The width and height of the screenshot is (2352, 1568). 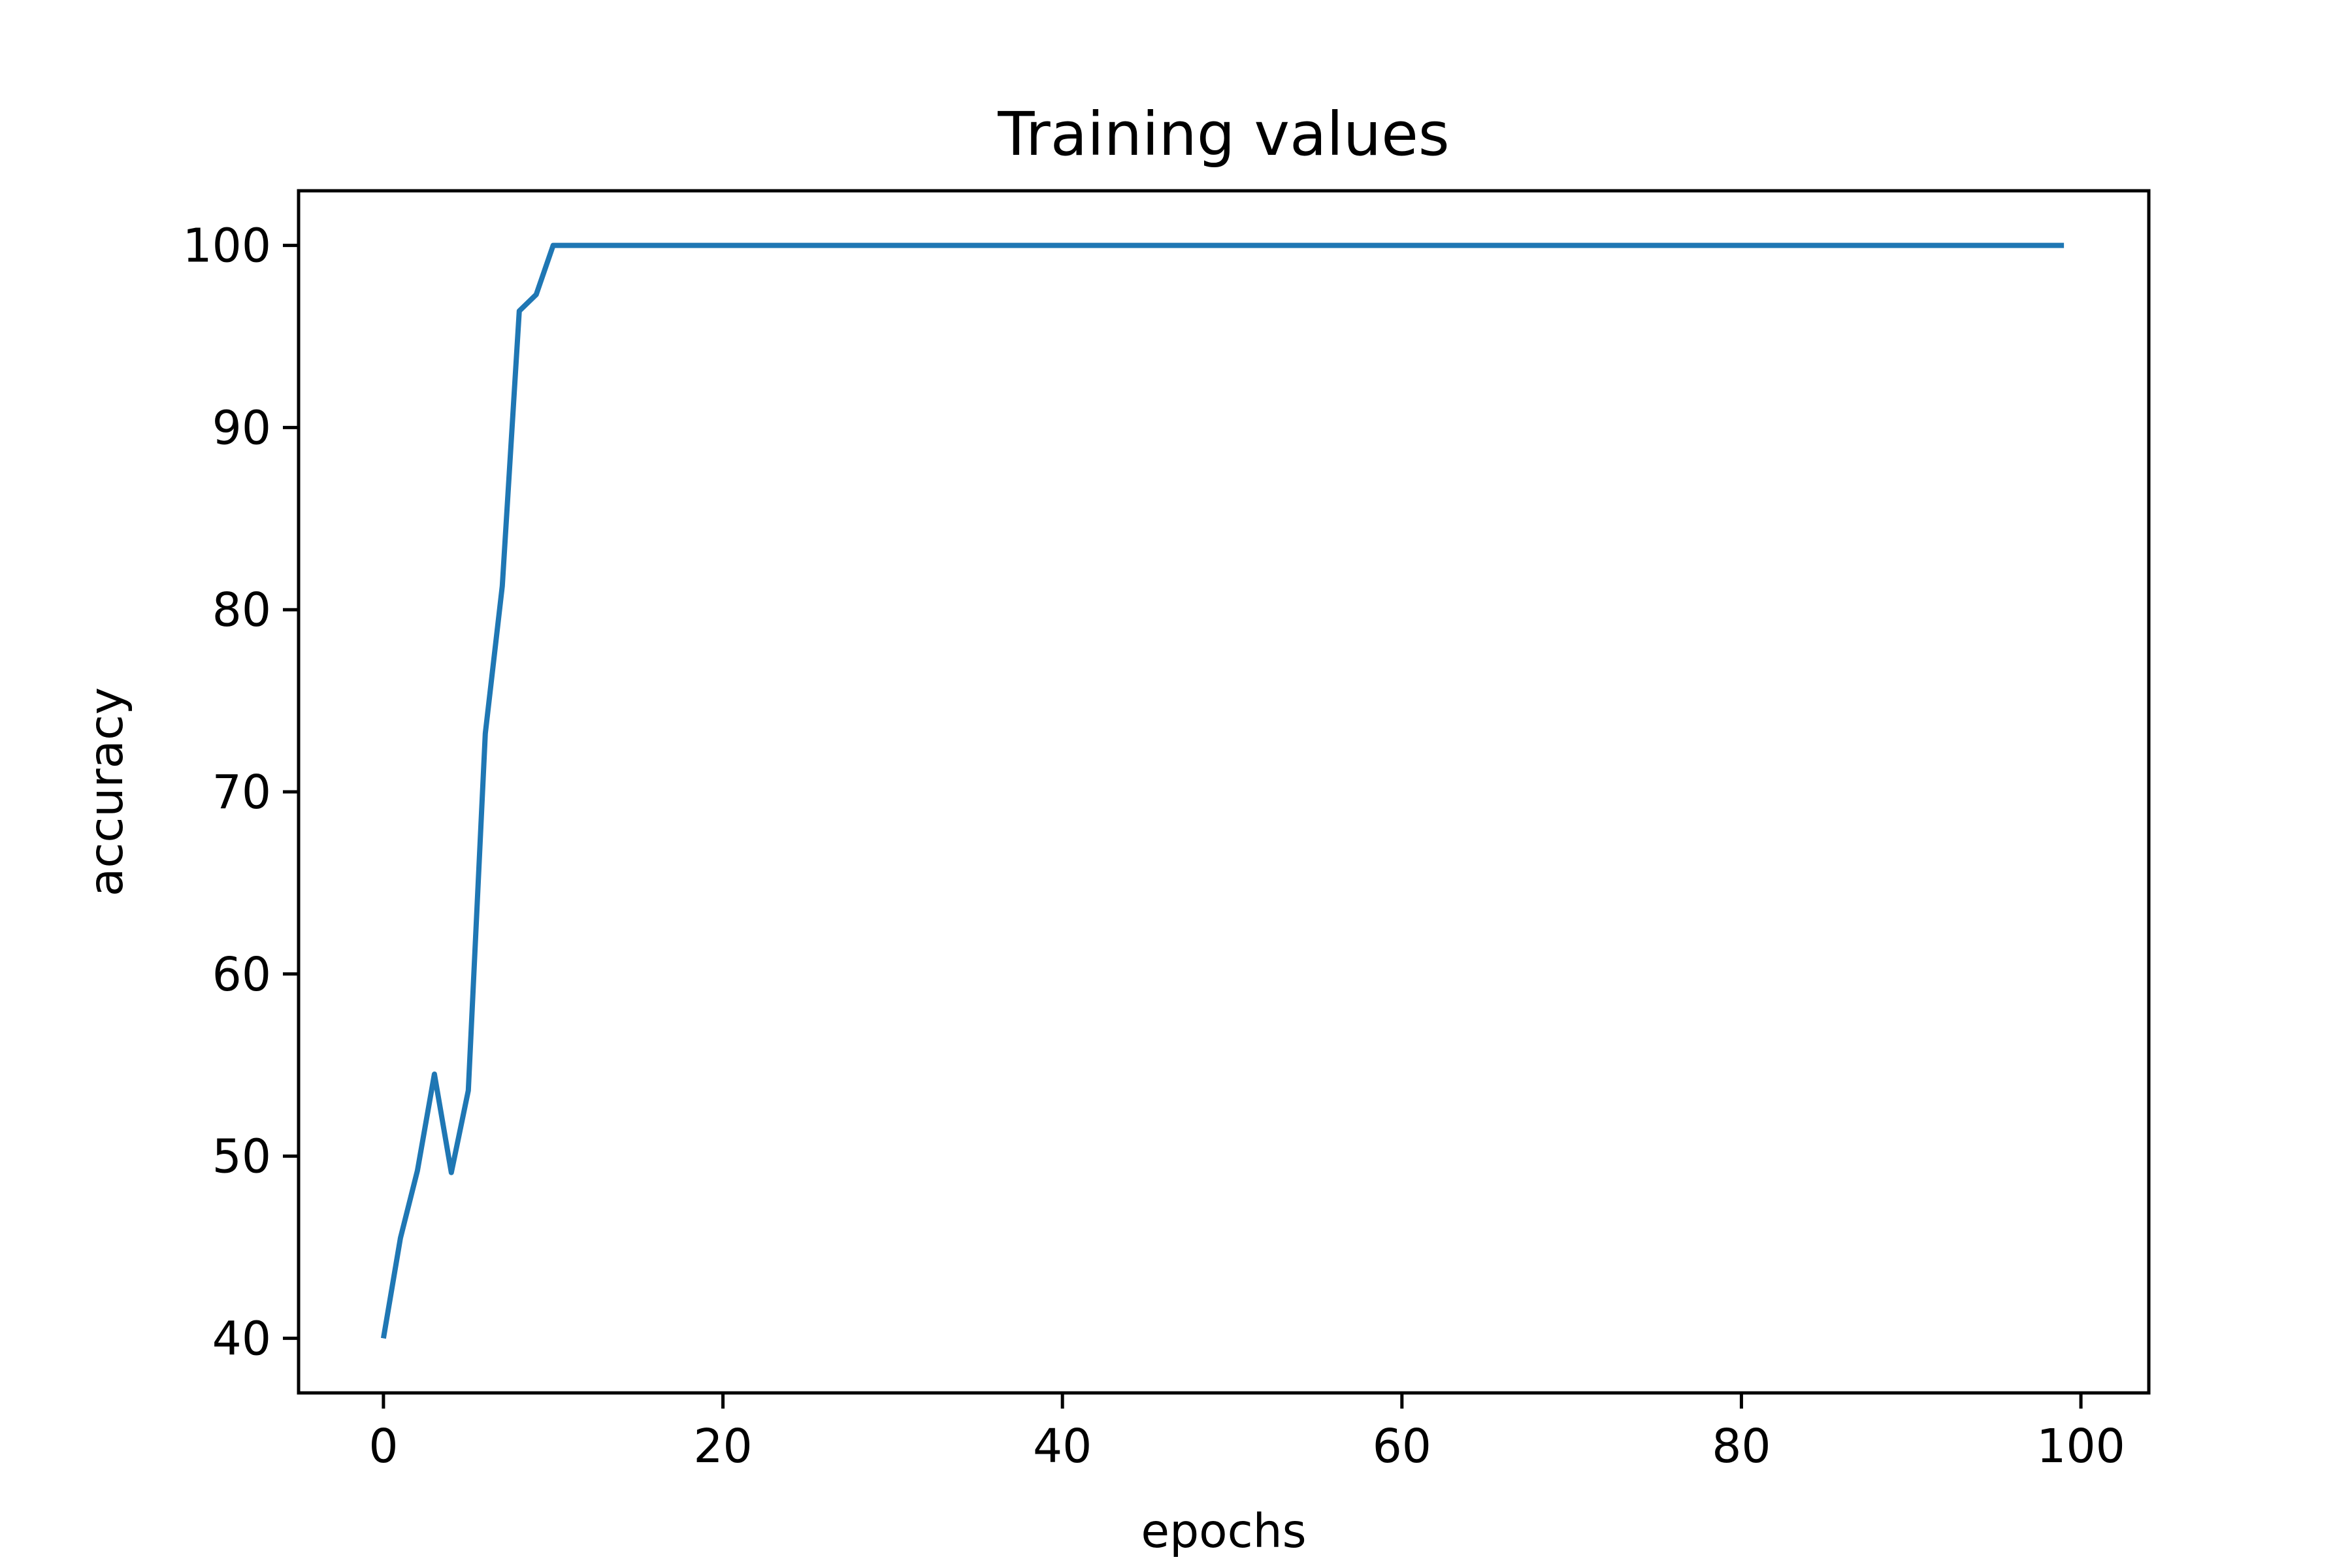 I want to click on y-tick-label: 90, so click(x=241, y=427).